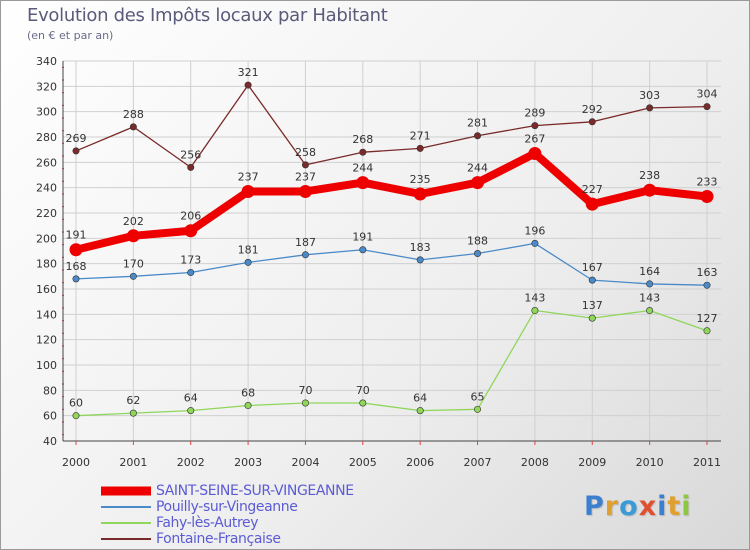 Image resolution: width=750 pixels, height=550 pixels. I want to click on data-label: 68, so click(248, 393).